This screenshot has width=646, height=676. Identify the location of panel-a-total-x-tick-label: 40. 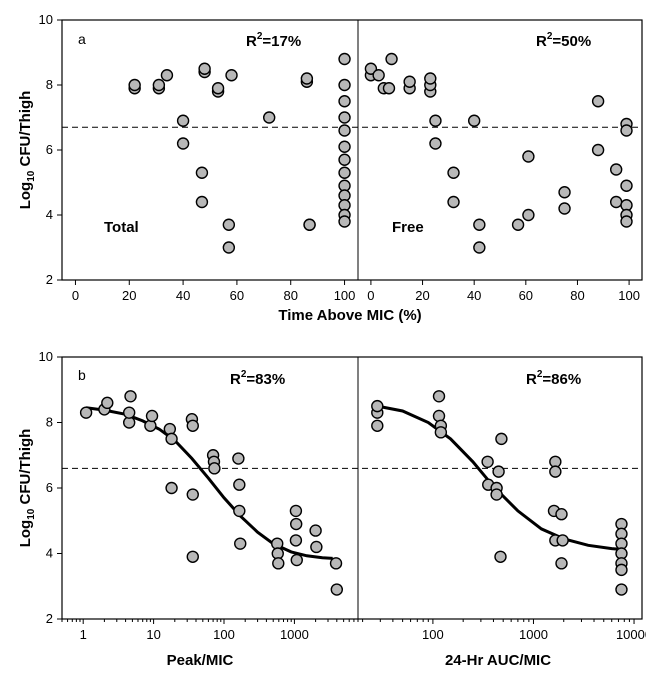
(183, 295).